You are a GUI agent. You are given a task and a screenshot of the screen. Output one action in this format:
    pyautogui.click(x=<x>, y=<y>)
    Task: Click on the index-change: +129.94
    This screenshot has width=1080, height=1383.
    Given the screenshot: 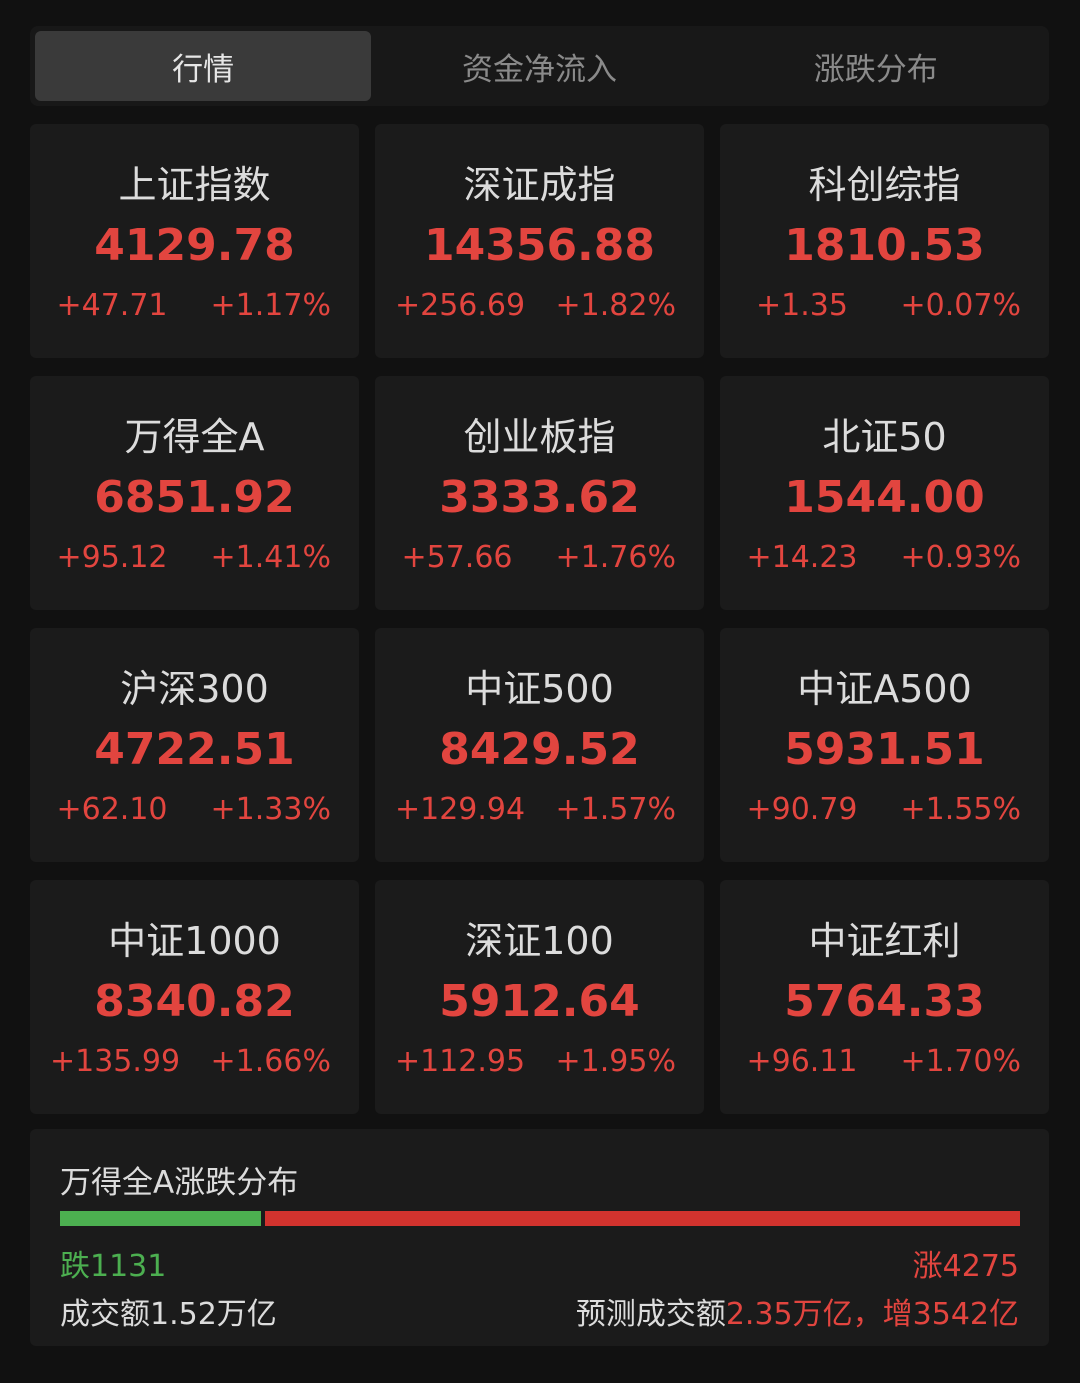 What is the action you would take?
    pyautogui.click(x=460, y=809)
    